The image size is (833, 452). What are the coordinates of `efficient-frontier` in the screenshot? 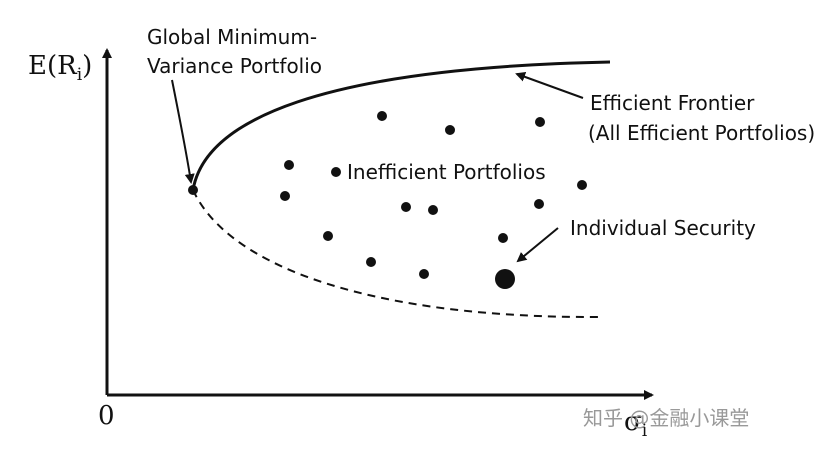 It's located at (401, 125).